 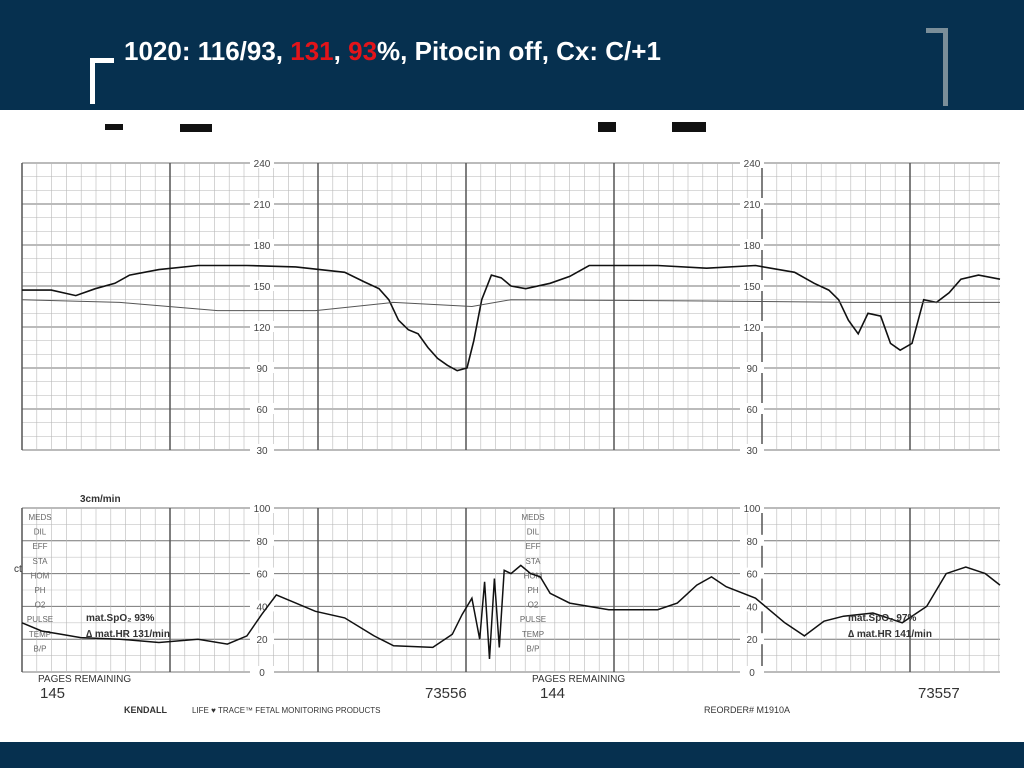 I want to click on slide-footer, so click(x=512, y=755).